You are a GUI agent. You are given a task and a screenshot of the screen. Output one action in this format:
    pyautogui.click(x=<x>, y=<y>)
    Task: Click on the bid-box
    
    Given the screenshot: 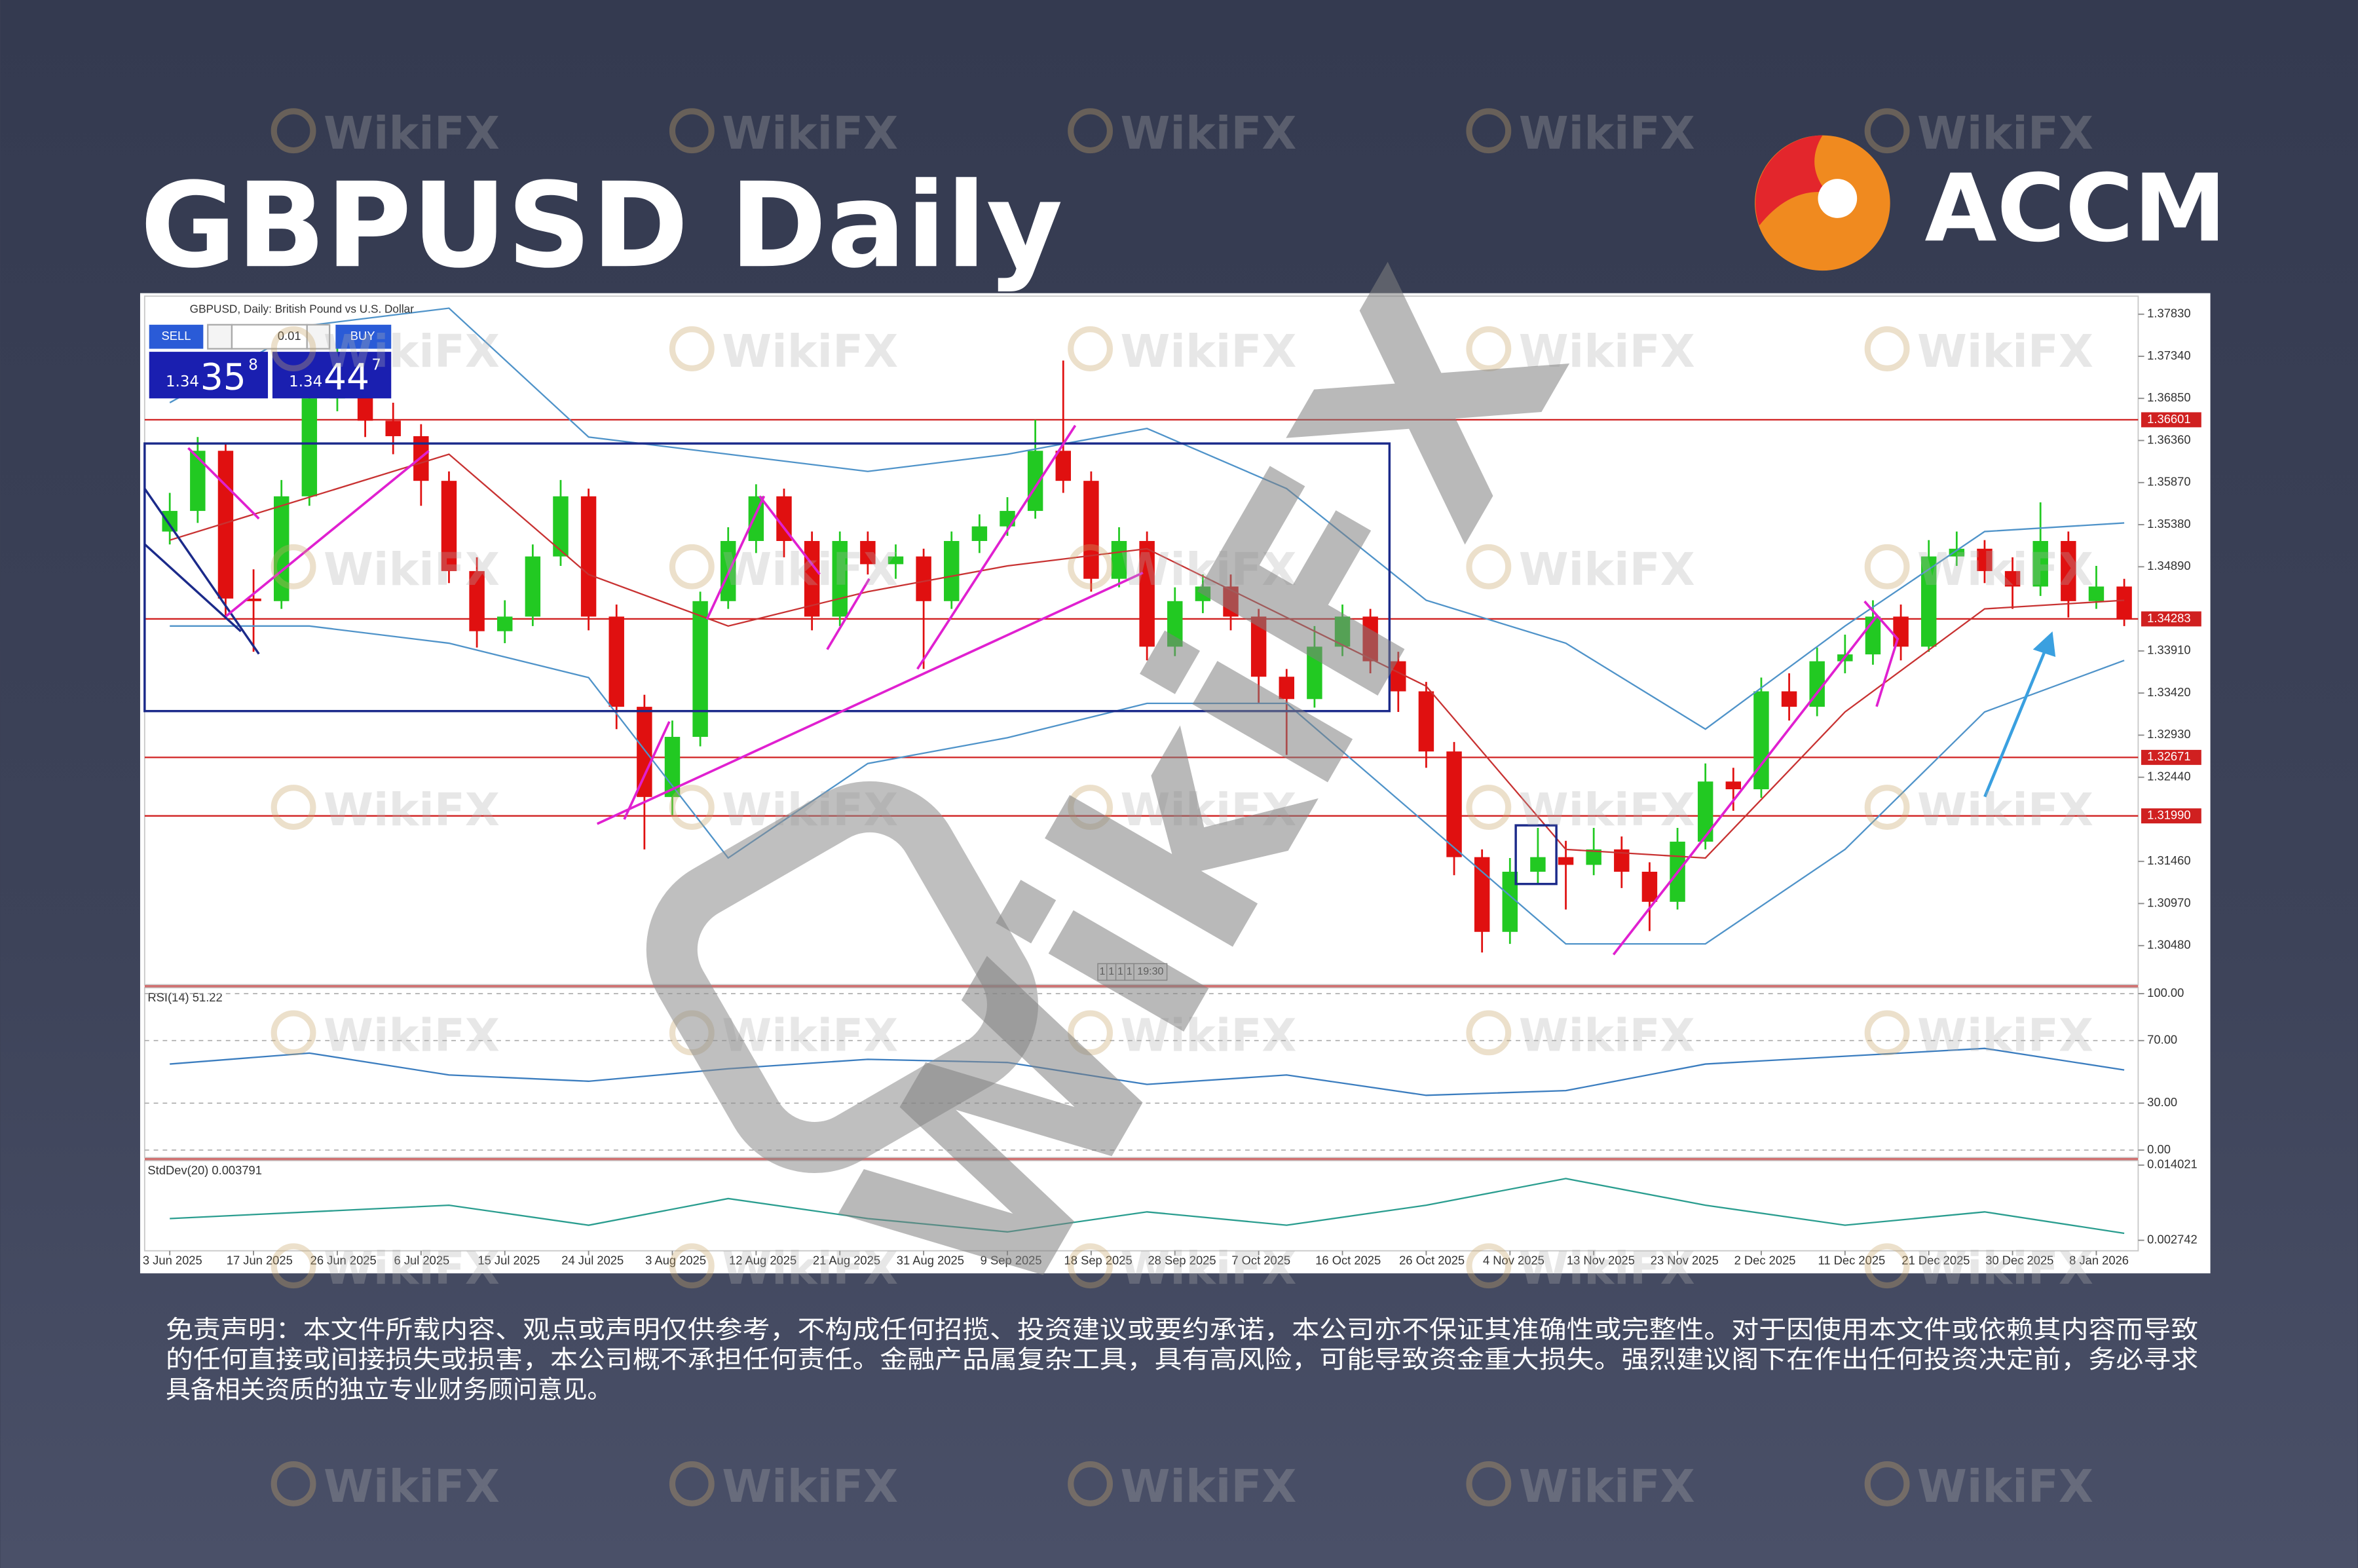 What is the action you would take?
    pyautogui.click(x=209, y=375)
    